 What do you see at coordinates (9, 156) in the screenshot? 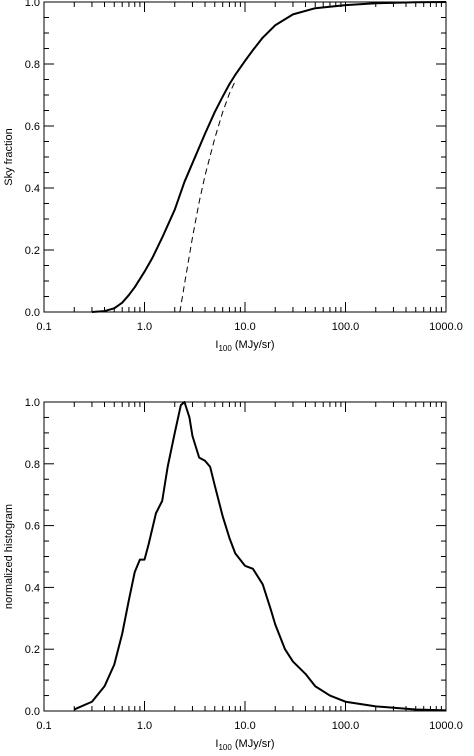
I see `y-axis-label: Sky fraction` at bounding box center [9, 156].